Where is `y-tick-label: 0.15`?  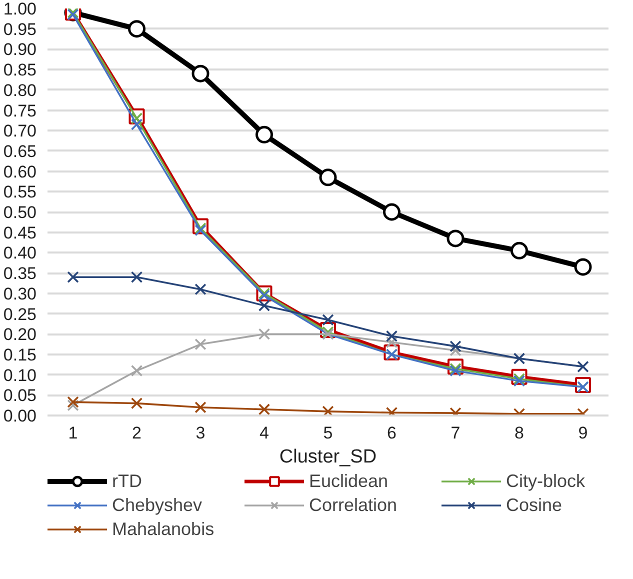 y-tick-label: 0.15 is located at coordinates (20, 354).